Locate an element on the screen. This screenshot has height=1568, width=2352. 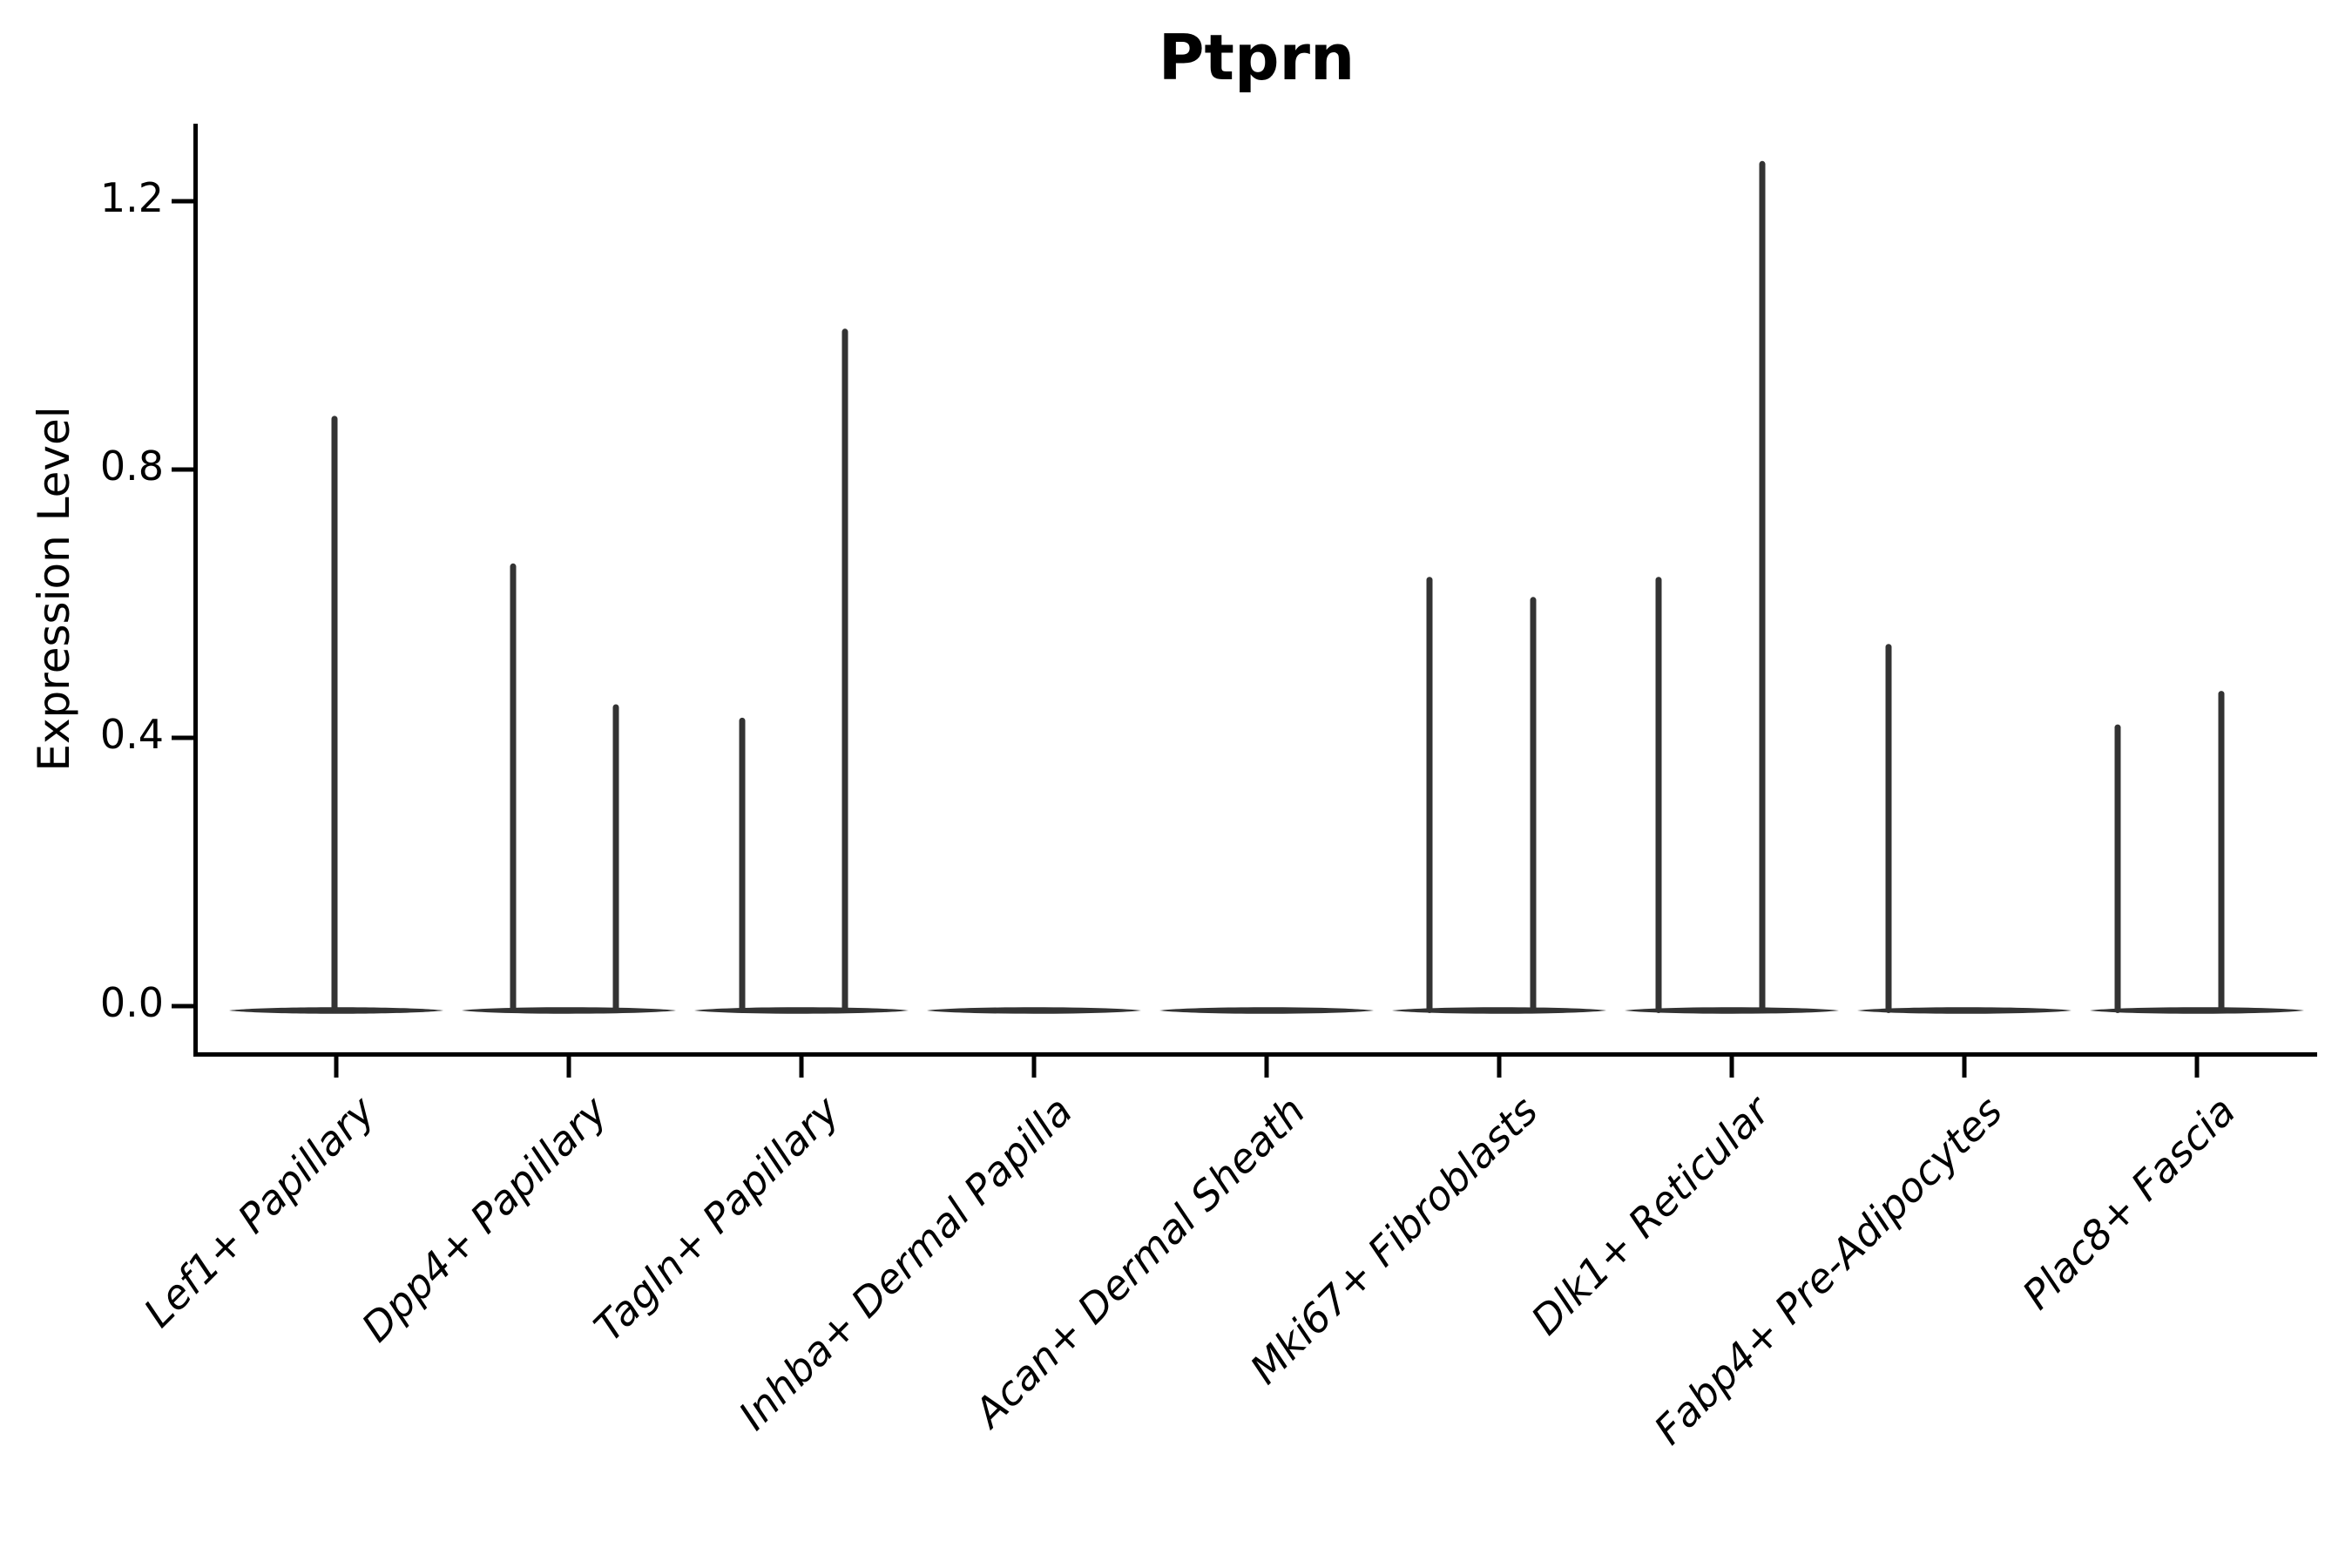
y-tick-label: 0.4 is located at coordinates (131, 734).